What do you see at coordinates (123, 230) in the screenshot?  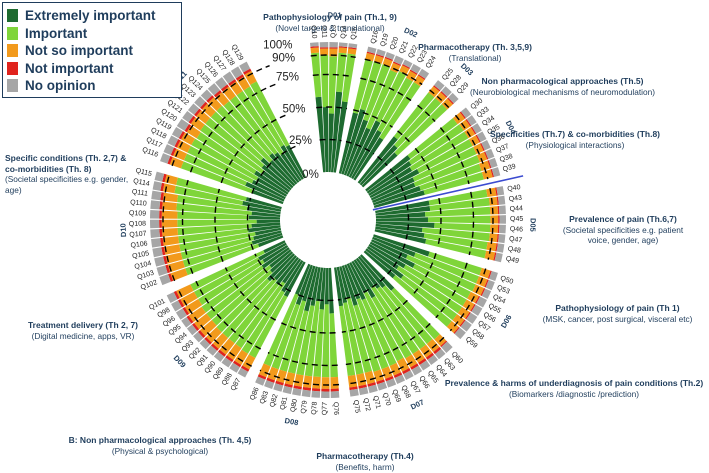 I see `section-label: D10` at bounding box center [123, 230].